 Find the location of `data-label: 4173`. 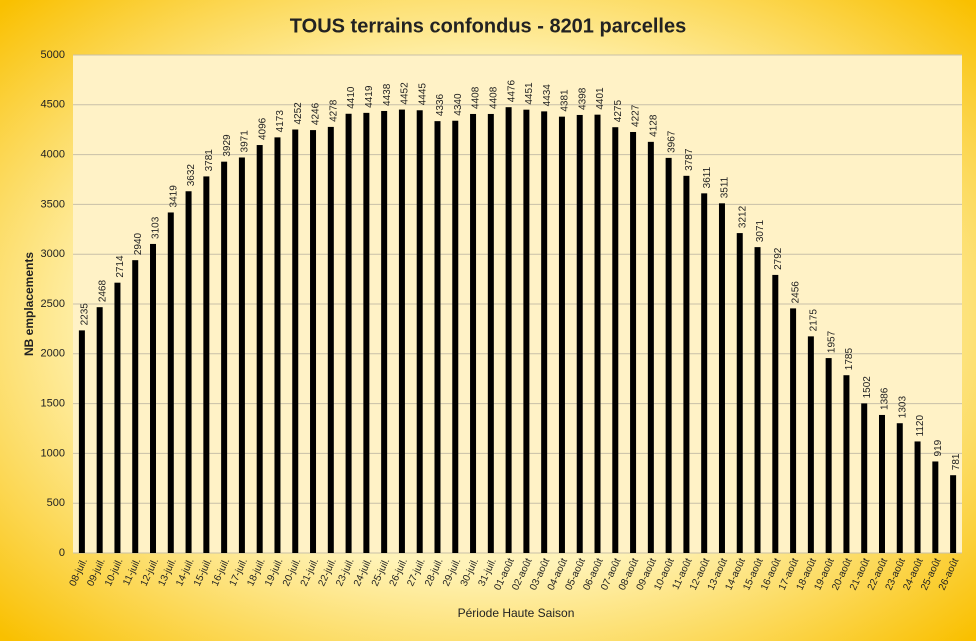

data-label: 4173 is located at coordinates (280, 121).